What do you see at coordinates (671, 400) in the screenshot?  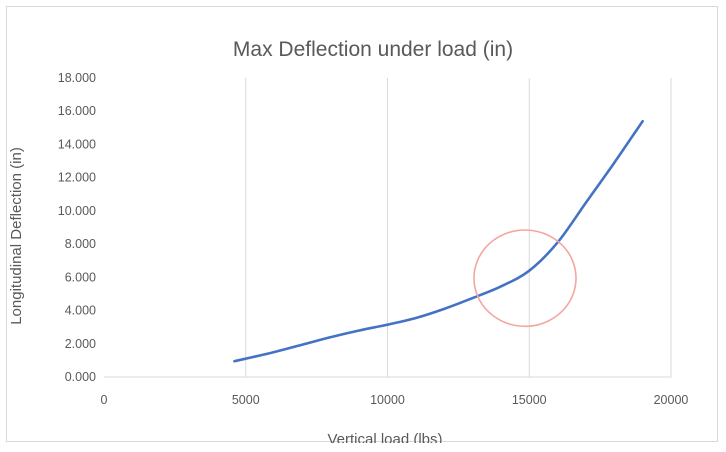 I see `x-tick-label: 20000` at bounding box center [671, 400].